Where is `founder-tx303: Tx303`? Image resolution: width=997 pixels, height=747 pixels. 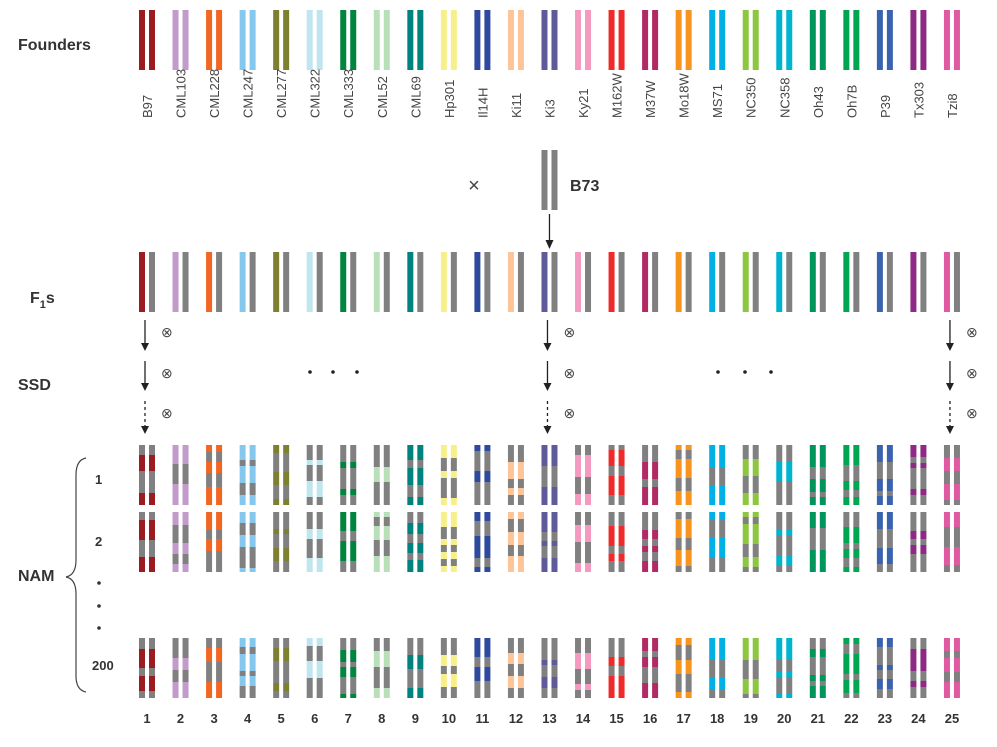 founder-tx303: Tx303 is located at coordinates (918, 64).